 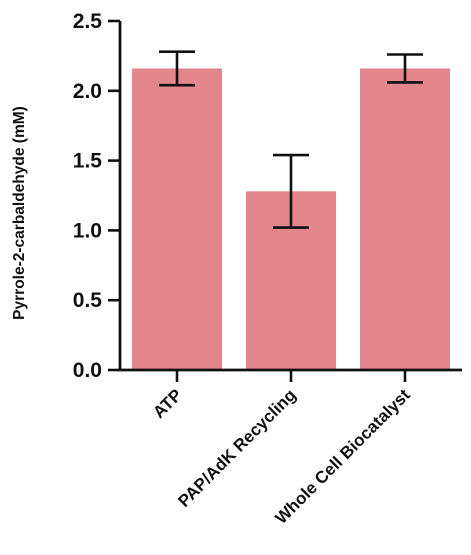 What do you see at coordinates (87, 370) in the screenshot?
I see `y-tick-label-0: 0.0` at bounding box center [87, 370].